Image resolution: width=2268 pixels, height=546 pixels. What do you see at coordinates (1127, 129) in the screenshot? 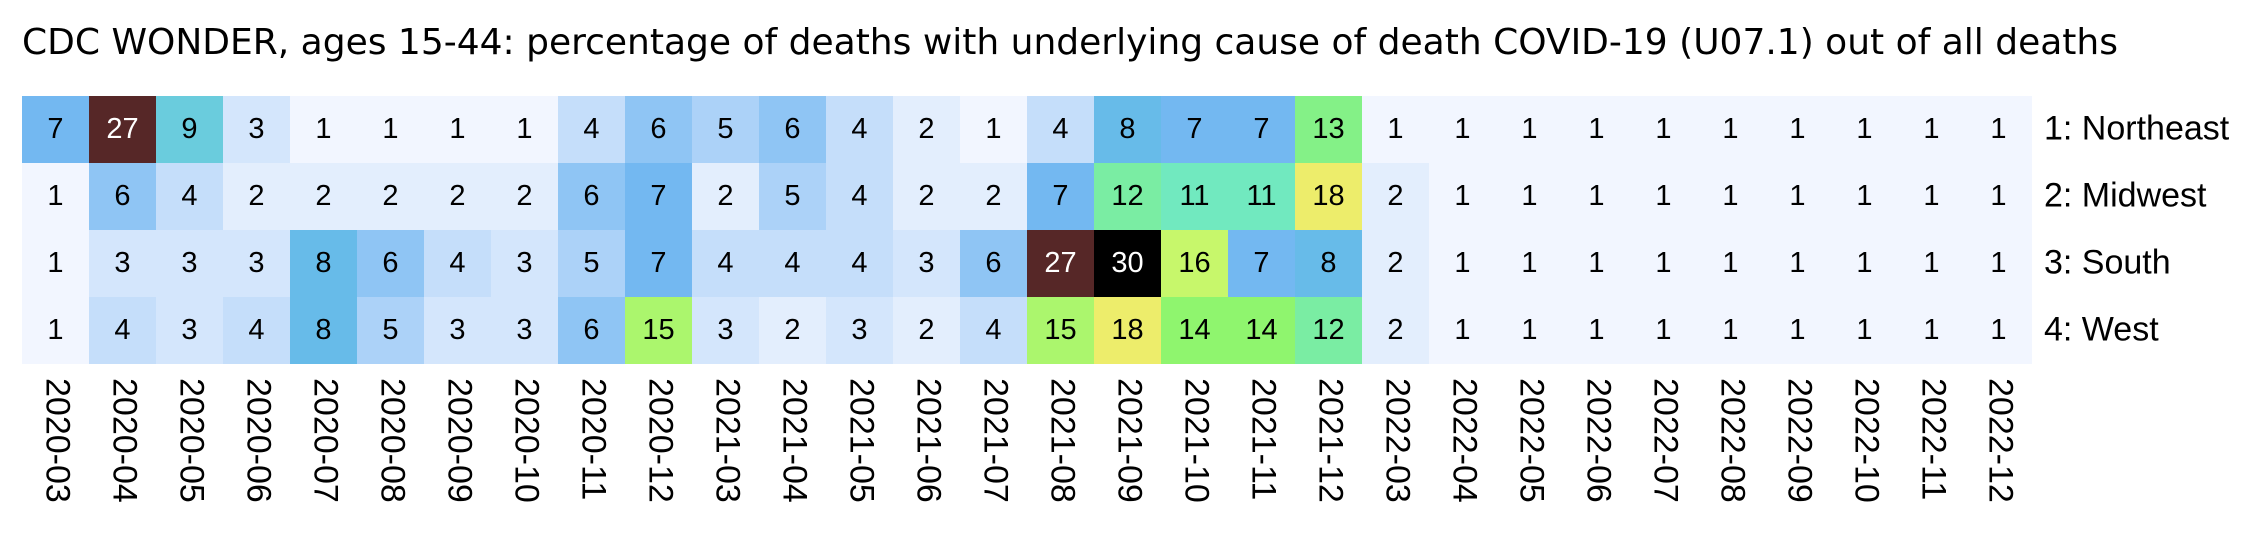
I see `cell-label: 8` at bounding box center [1127, 129].